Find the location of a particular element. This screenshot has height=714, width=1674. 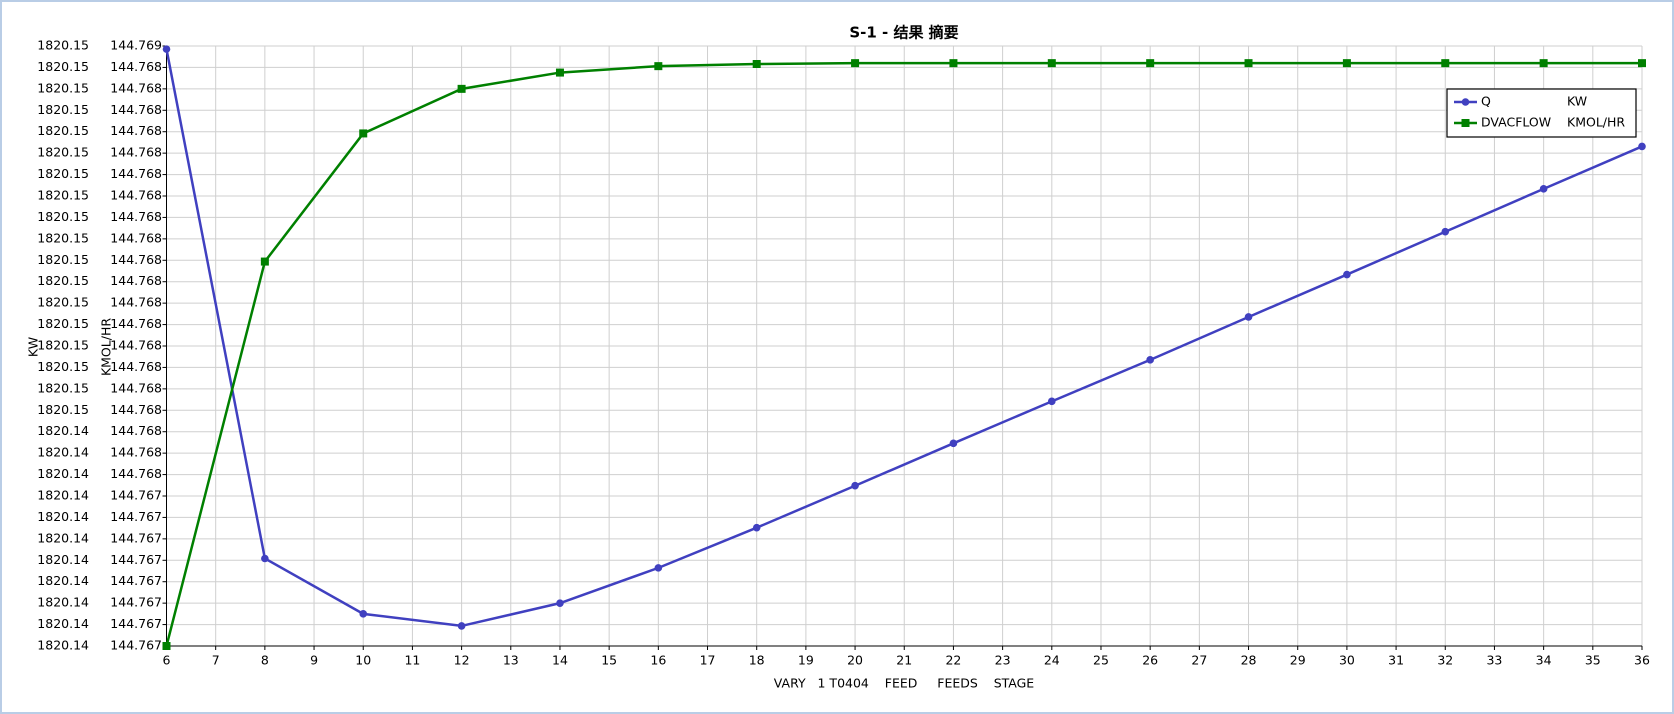

x-tick-label: 33 is located at coordinates (1494, 660).